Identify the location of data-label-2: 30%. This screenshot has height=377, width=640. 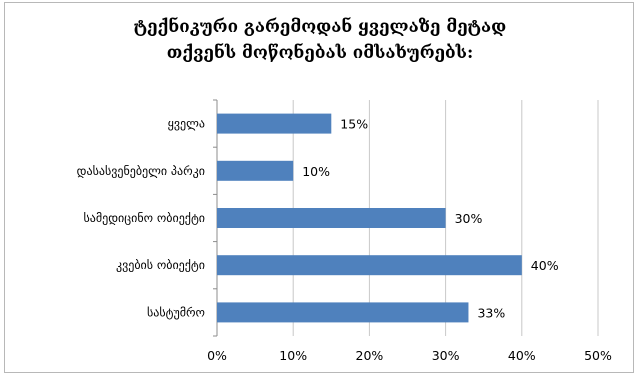
(469, 218).